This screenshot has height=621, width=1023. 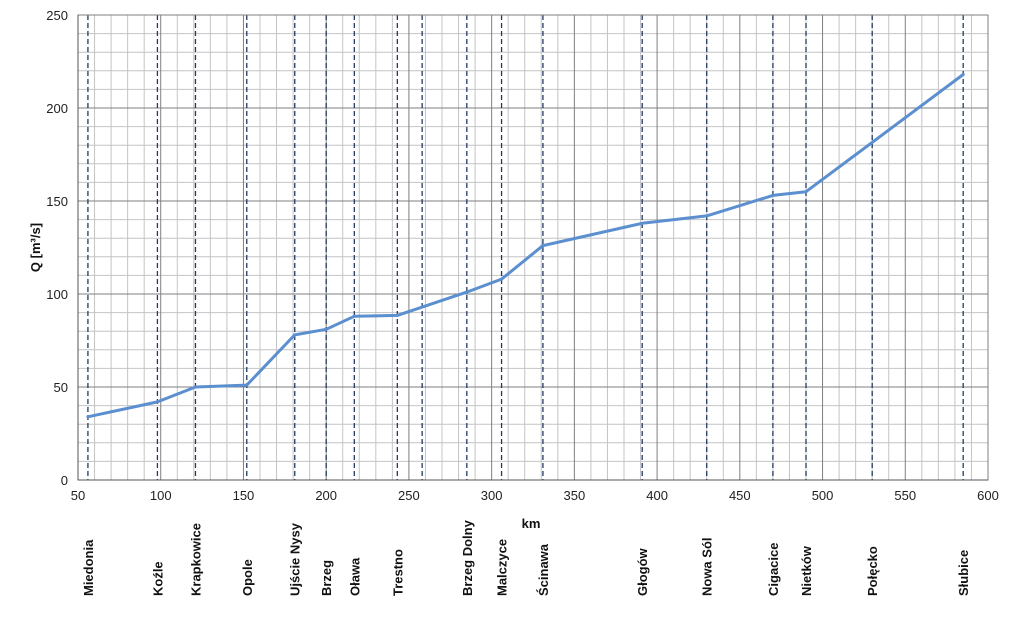 I want to click on station-label: Oława, so click(x=354, y=576).